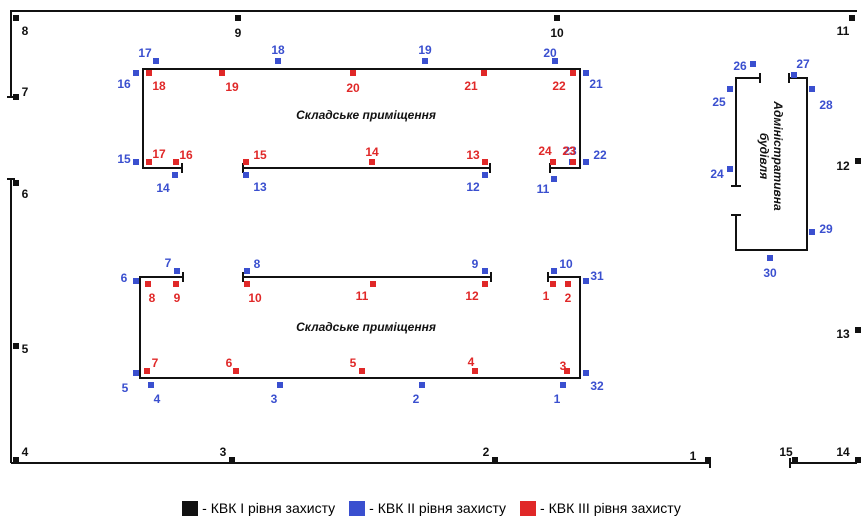 This screenshot has width=863, height=521. What do you see at coordinates (247, 284) in the screenshot?
I see `level3-checkpoint-10-marker` at bounding box center [247, 284].